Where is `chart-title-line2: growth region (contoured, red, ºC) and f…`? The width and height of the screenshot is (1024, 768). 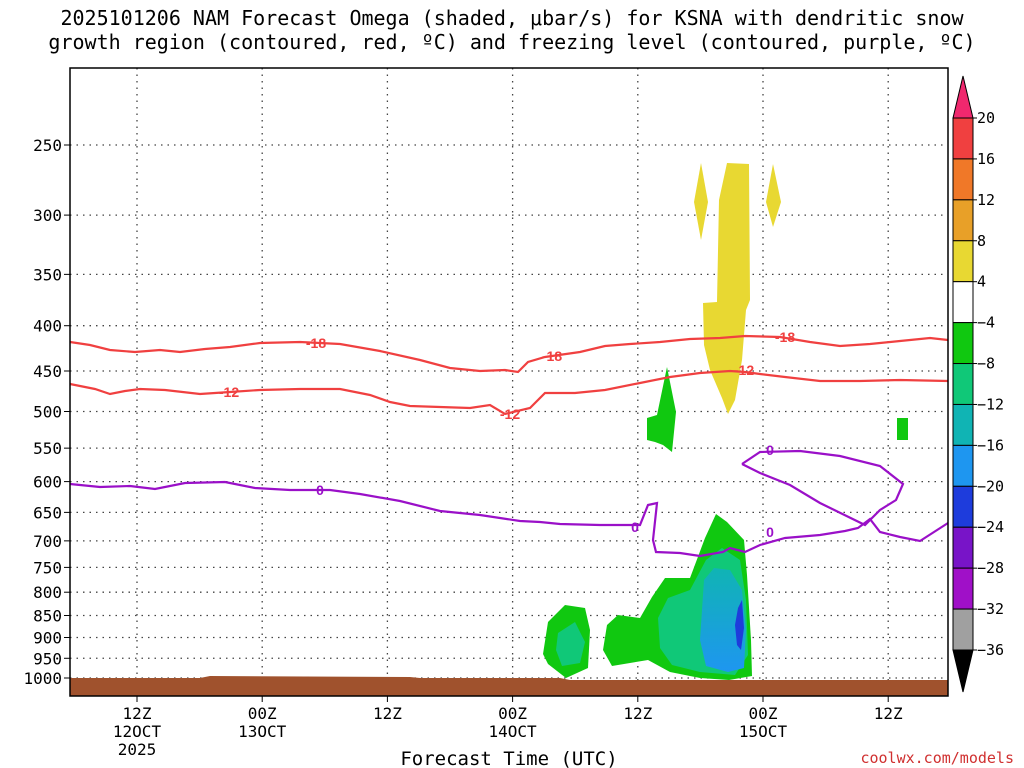
chart-title-line2: growth region (contoured, red, ºC) and f… is located at coordinates (512, 42).